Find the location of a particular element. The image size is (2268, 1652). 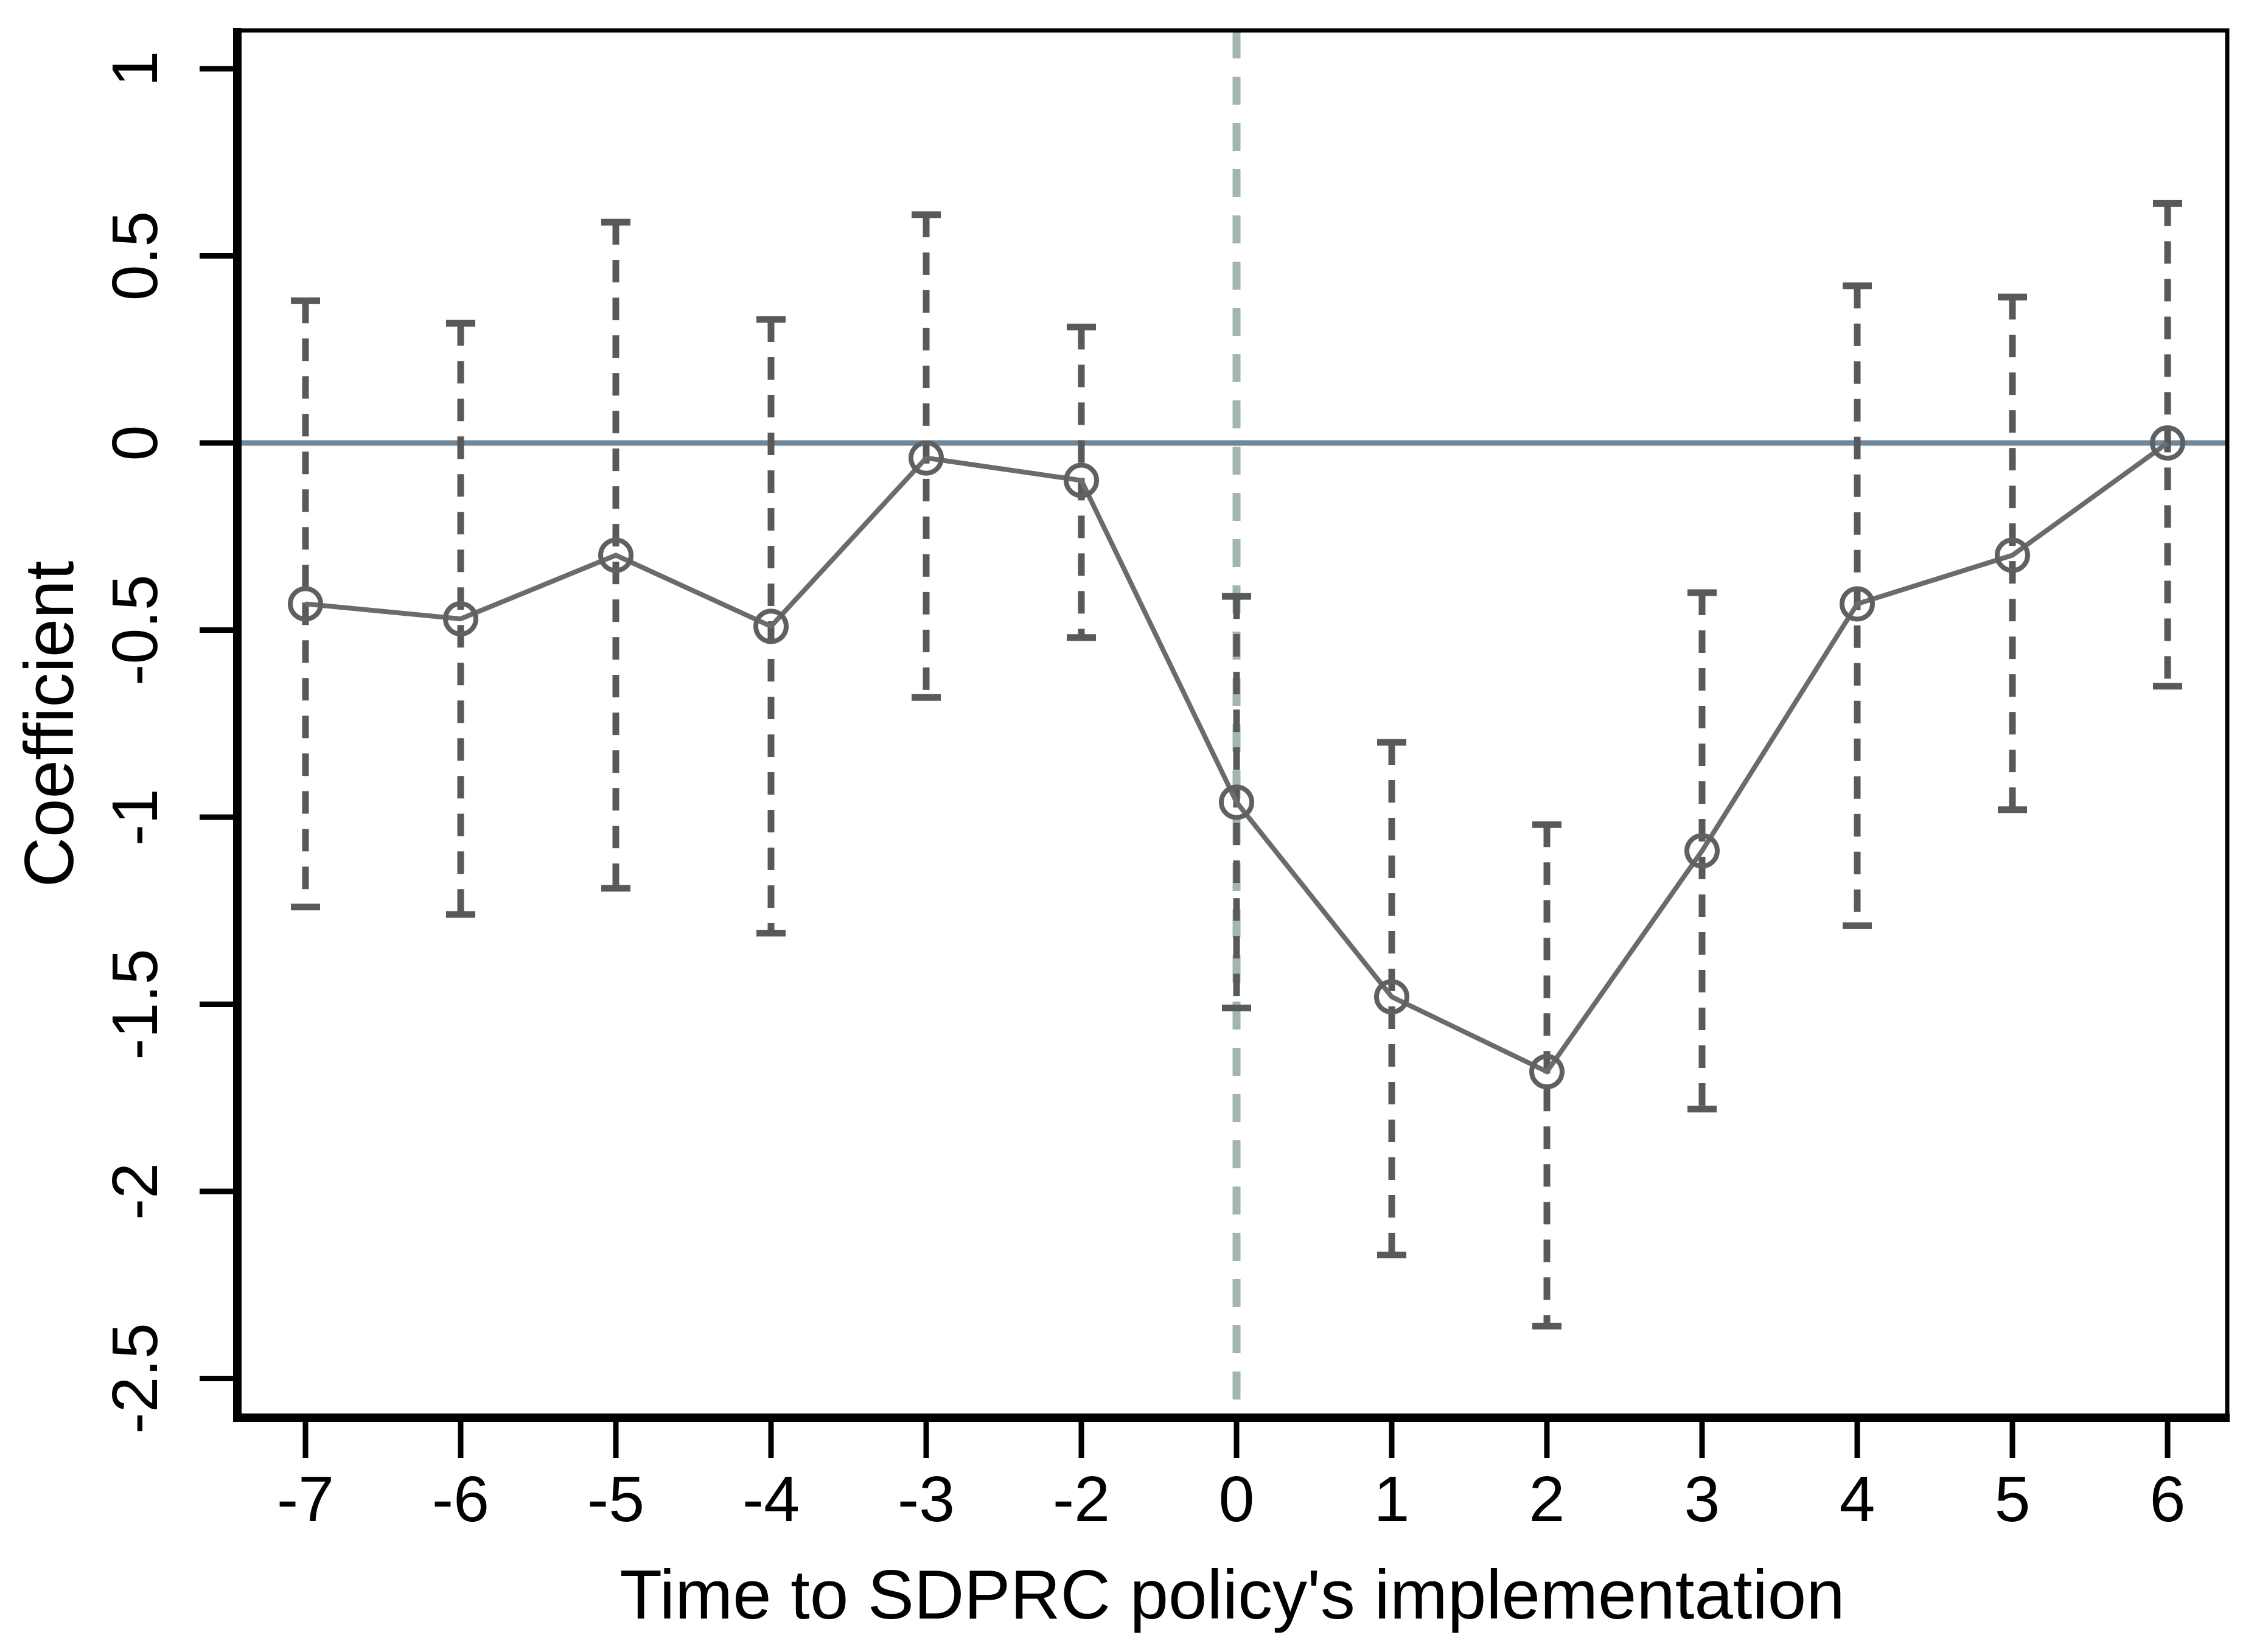

y-tick-label: -2 is located at coordinates (135, 1191).